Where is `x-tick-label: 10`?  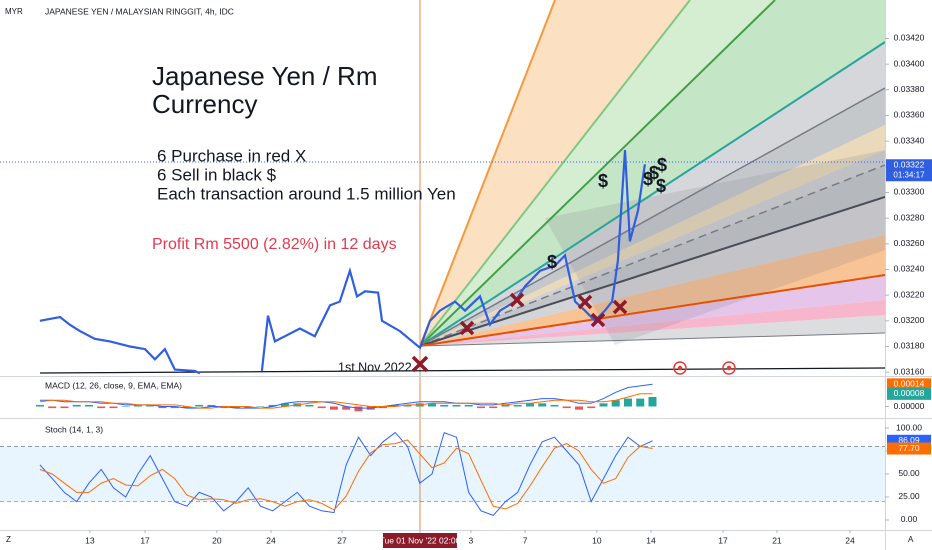 x-tick-label: 10 is located at coordinates (597, 540).